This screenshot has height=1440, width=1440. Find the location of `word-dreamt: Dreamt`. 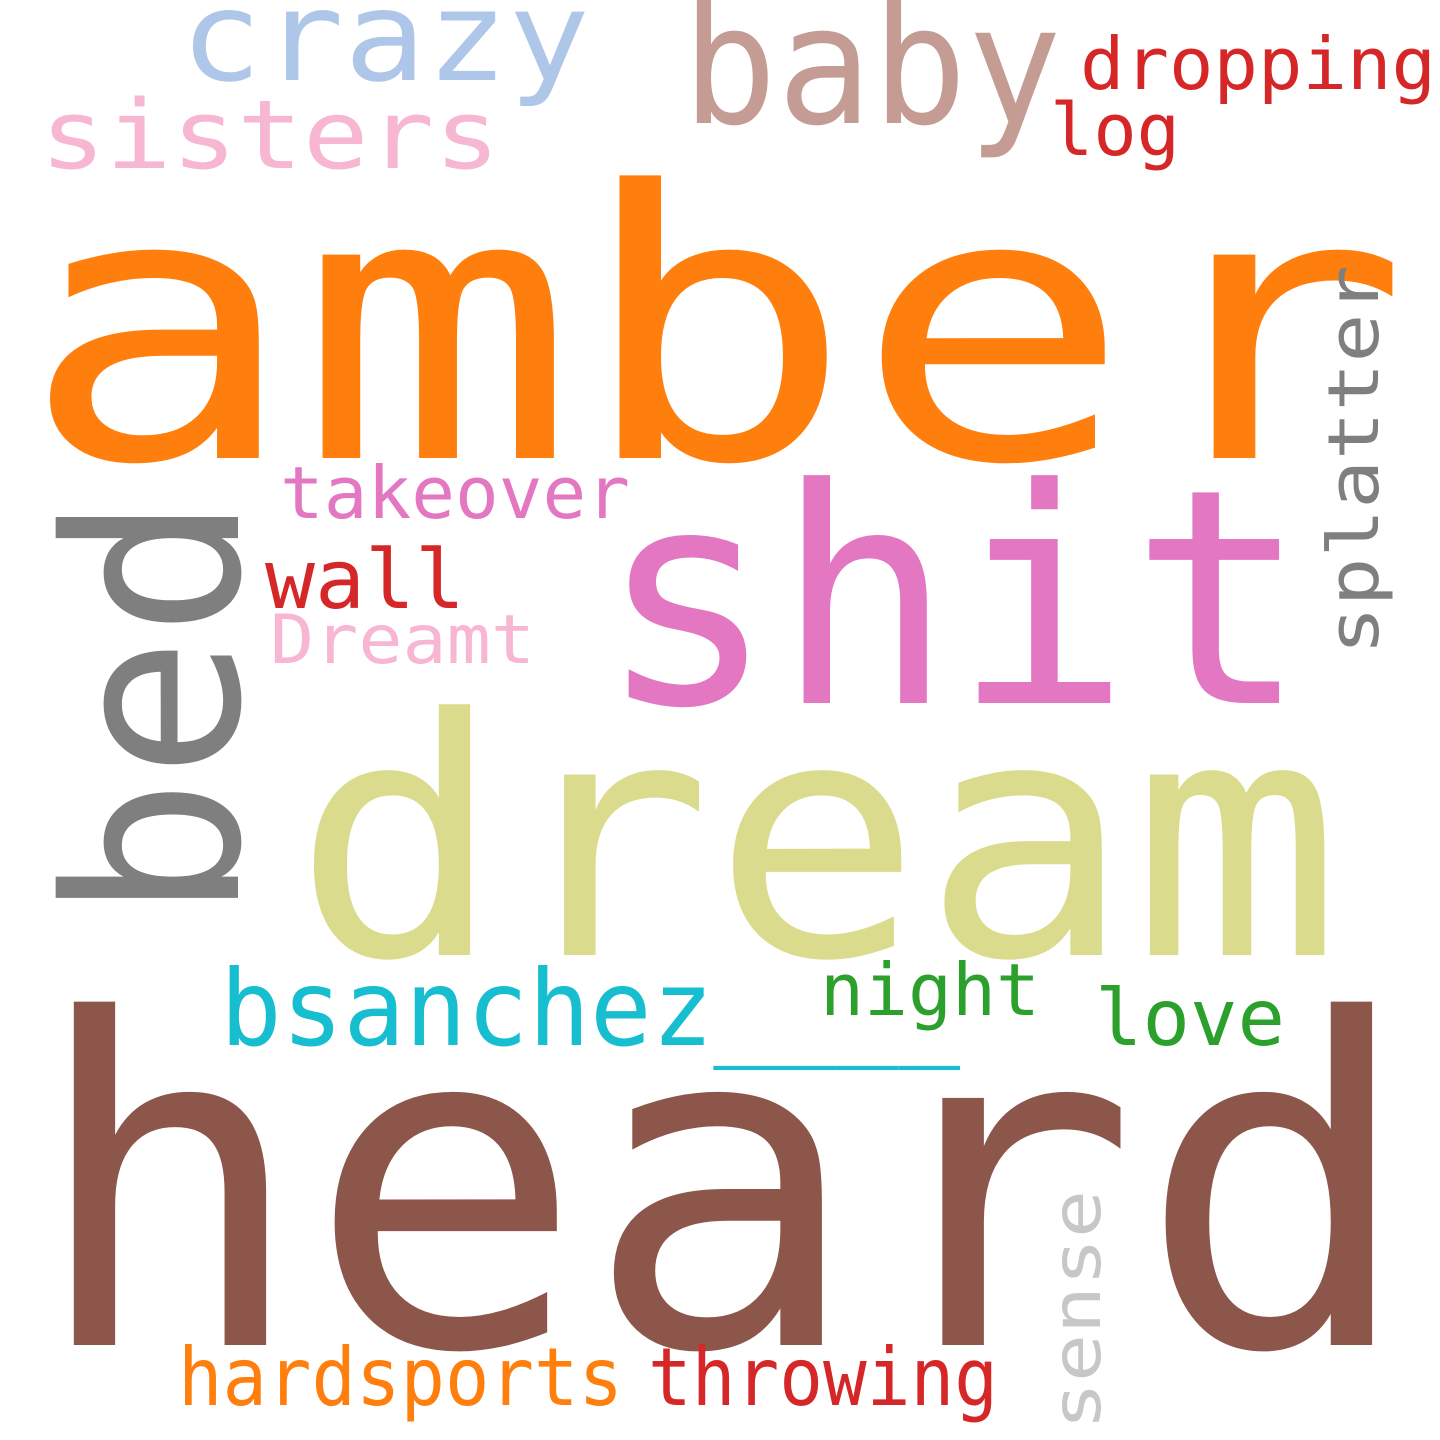

word-dreamt: Dreamt is located at coordinates (402, 640).